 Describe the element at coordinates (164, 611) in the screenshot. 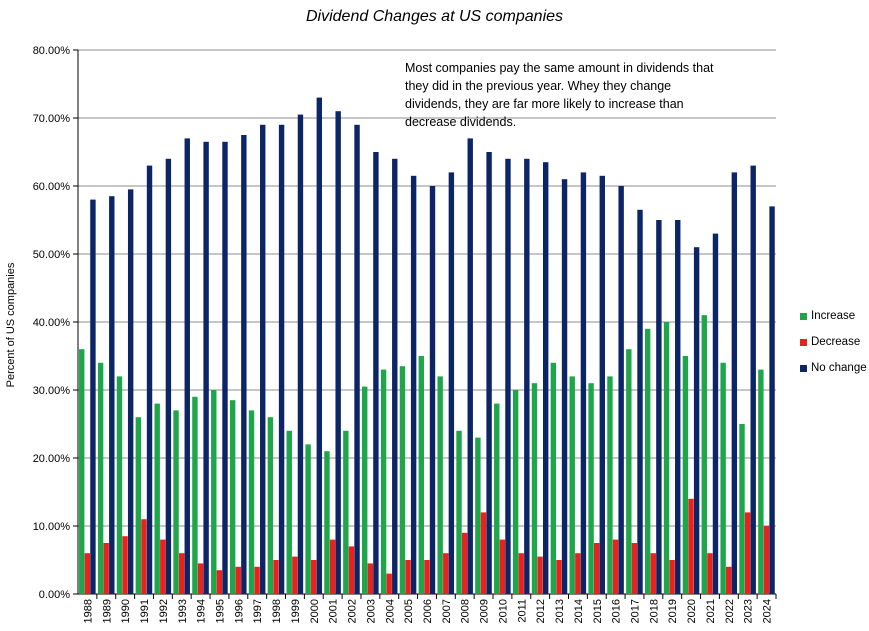

I see `x-tick-label: 1992` at that location.